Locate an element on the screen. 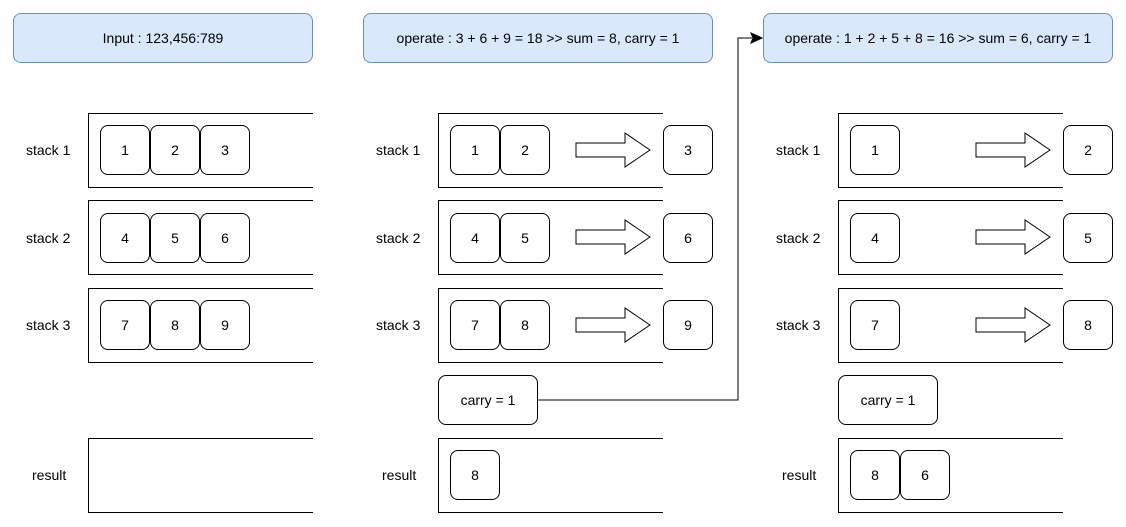 The height and width of the screenshot is (527, 1126). panel-3-stack-2-cell: 4 is located at coordinates (875, 238).